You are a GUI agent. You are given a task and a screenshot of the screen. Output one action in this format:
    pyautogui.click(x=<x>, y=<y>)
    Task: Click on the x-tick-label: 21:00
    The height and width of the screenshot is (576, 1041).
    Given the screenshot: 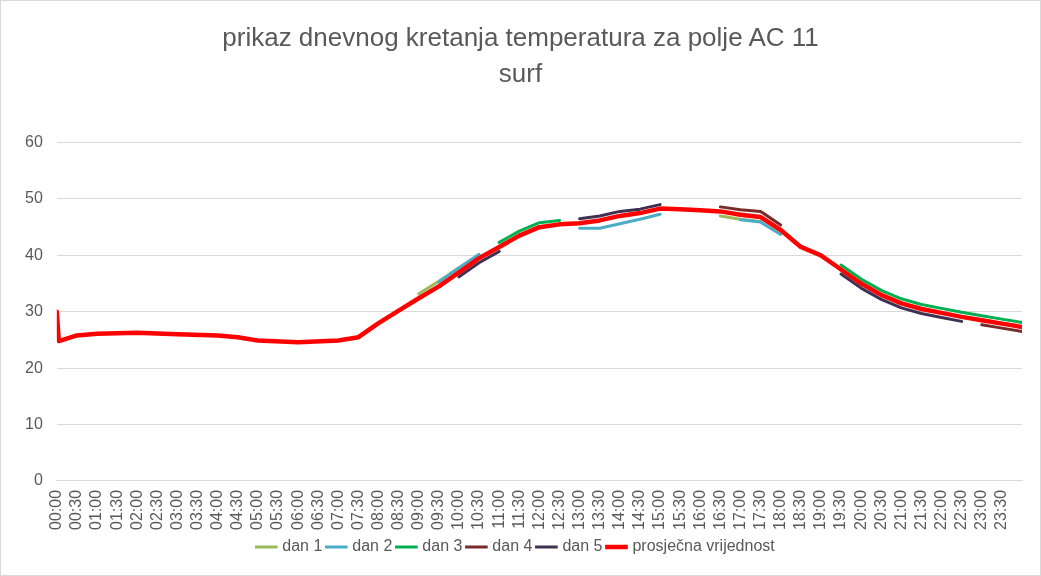 What is the action you would take?
    pyautogui.click(x=900, y=510)
    